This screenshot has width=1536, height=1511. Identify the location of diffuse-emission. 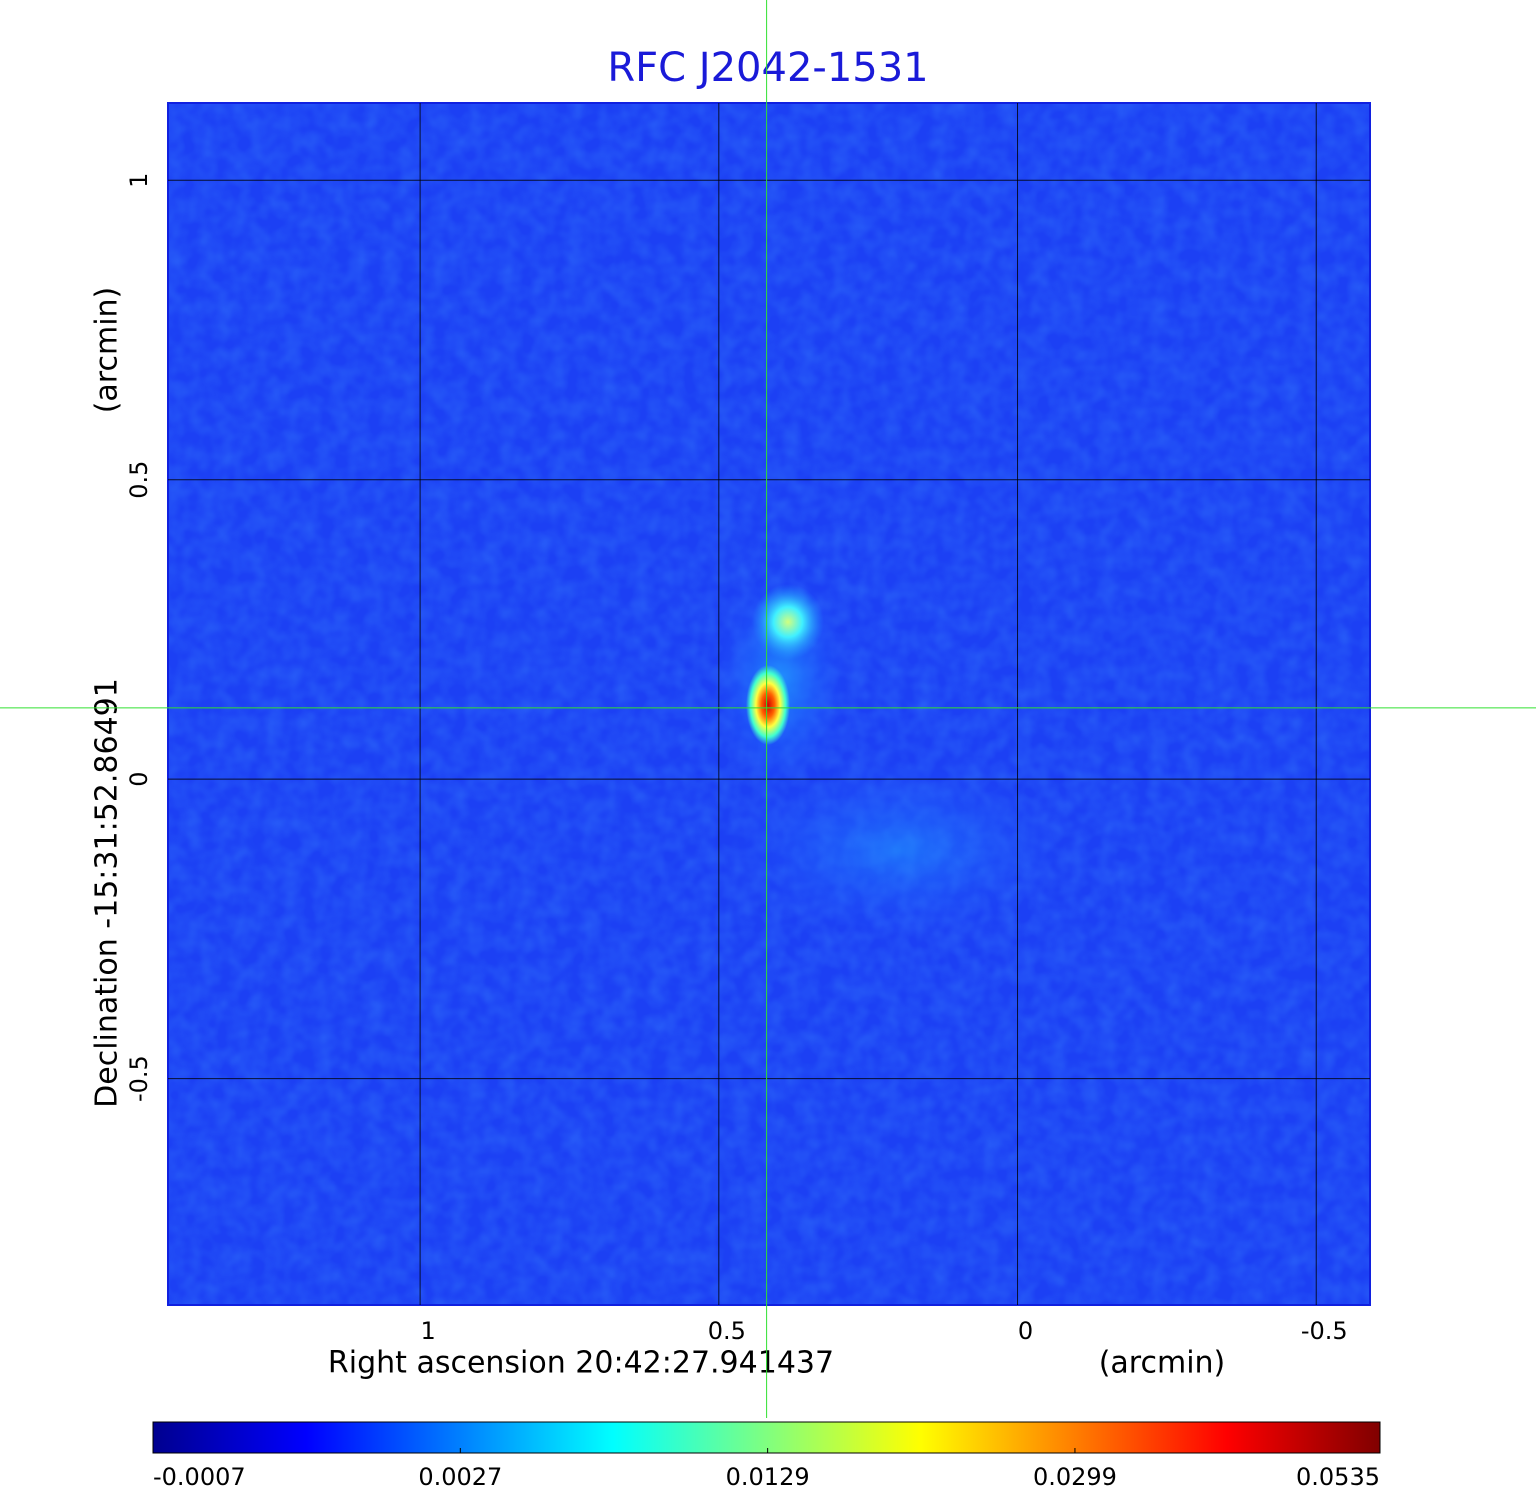
(900, 850).